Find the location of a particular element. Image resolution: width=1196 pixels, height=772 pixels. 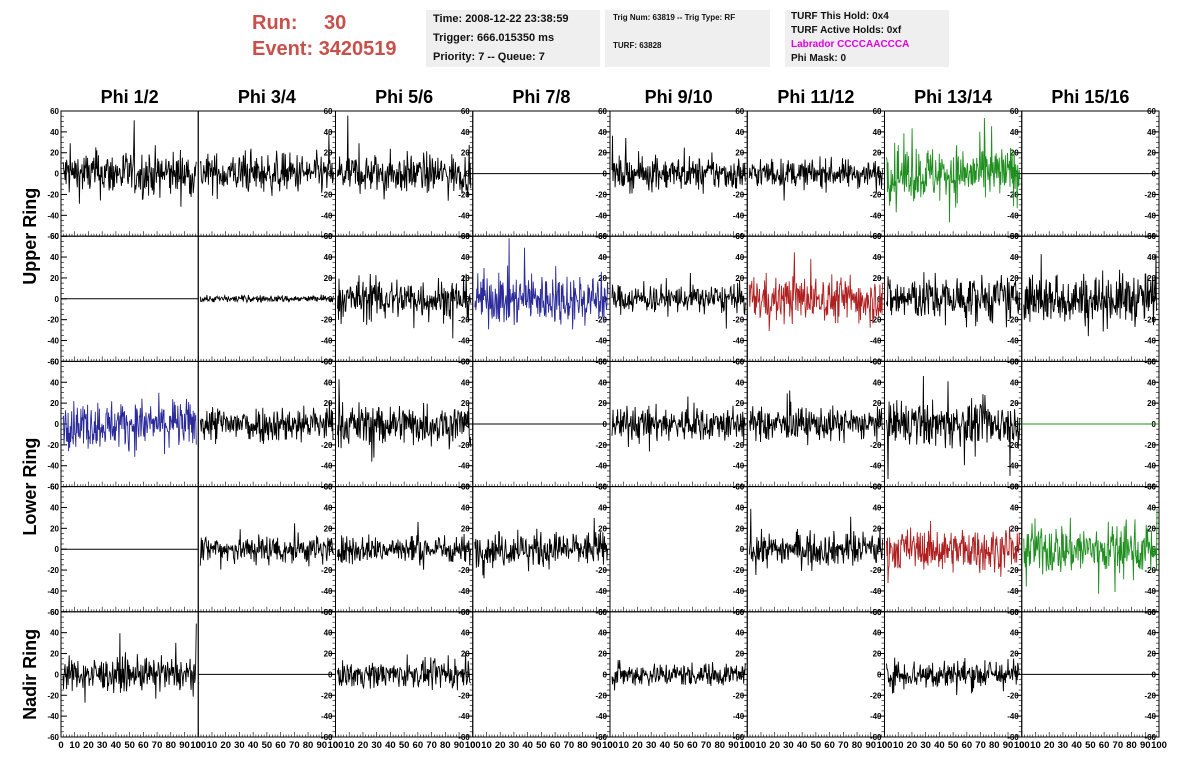

x-tick-label: 0 is located at coordinates (335, 745).